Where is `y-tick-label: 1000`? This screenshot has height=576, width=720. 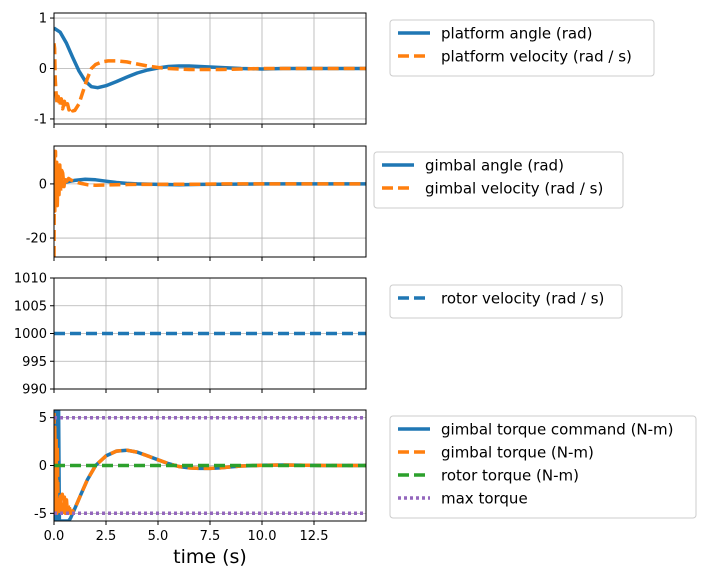
y-tick-label: 1000 is located at coordinates (30, 334).